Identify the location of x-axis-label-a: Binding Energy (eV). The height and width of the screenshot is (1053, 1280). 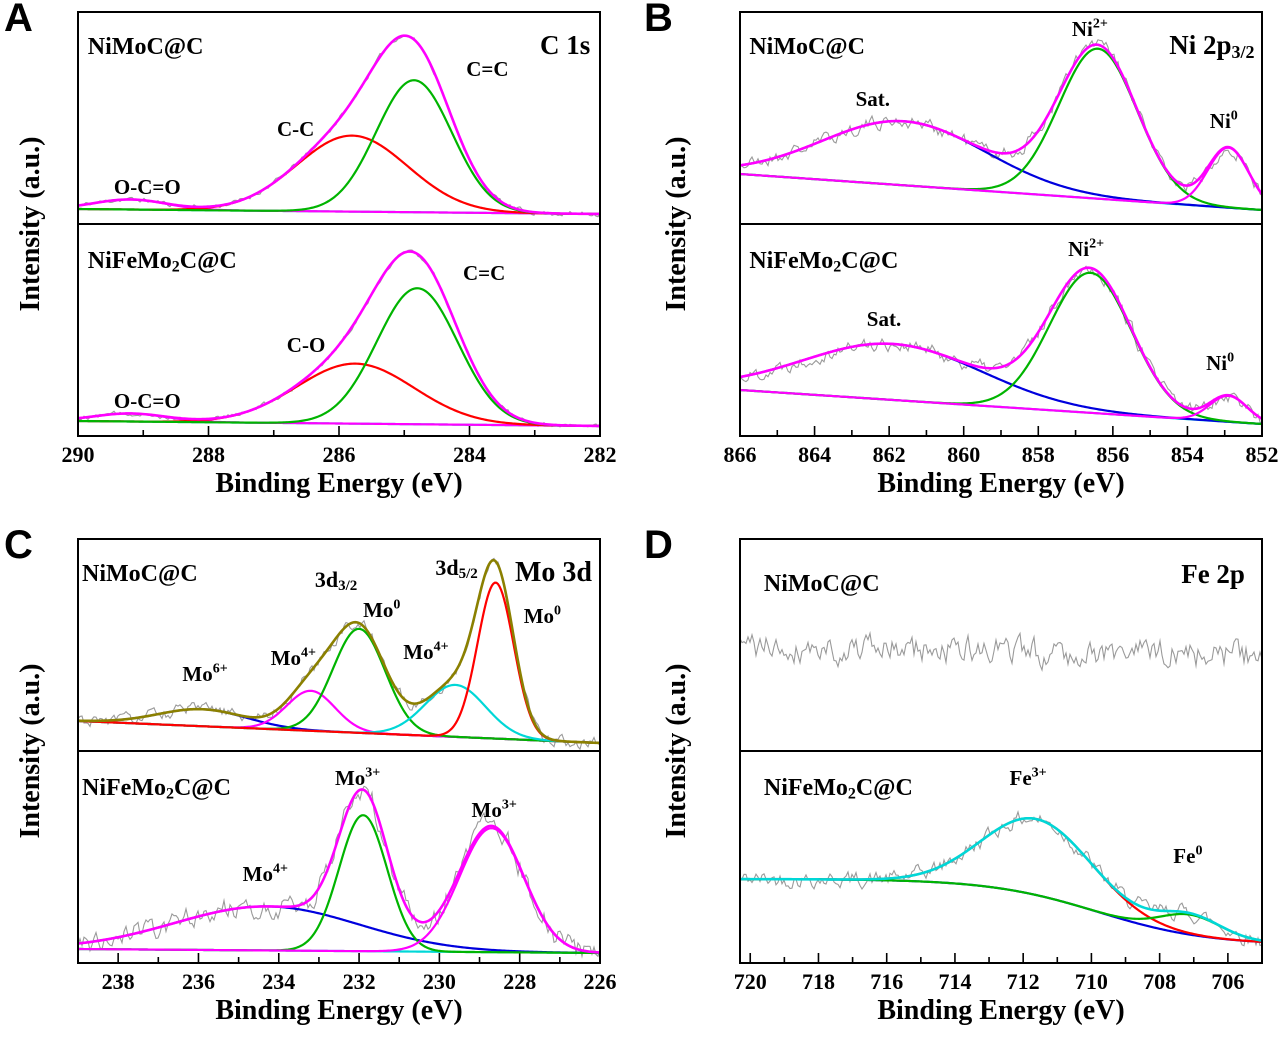
(339, 483).